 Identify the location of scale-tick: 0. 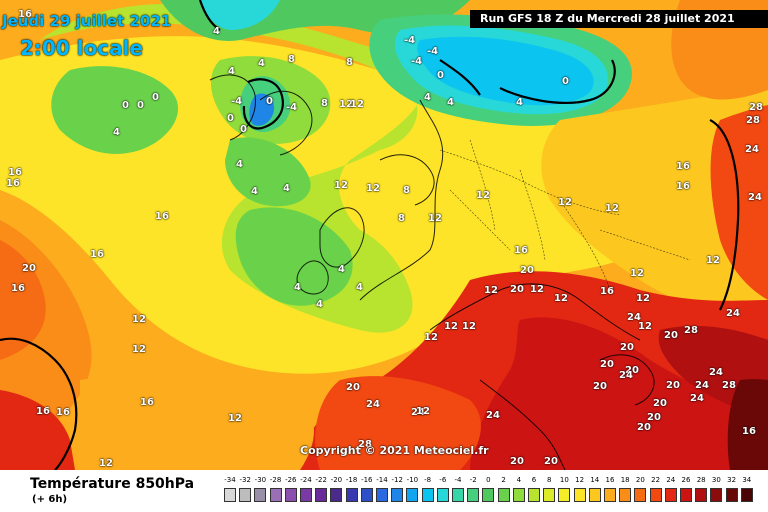
(488, 480).